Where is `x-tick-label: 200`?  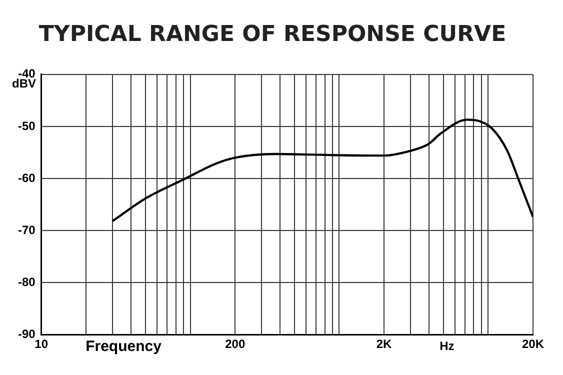 x-tick-label: 200 is located at coordinates (235, 344).